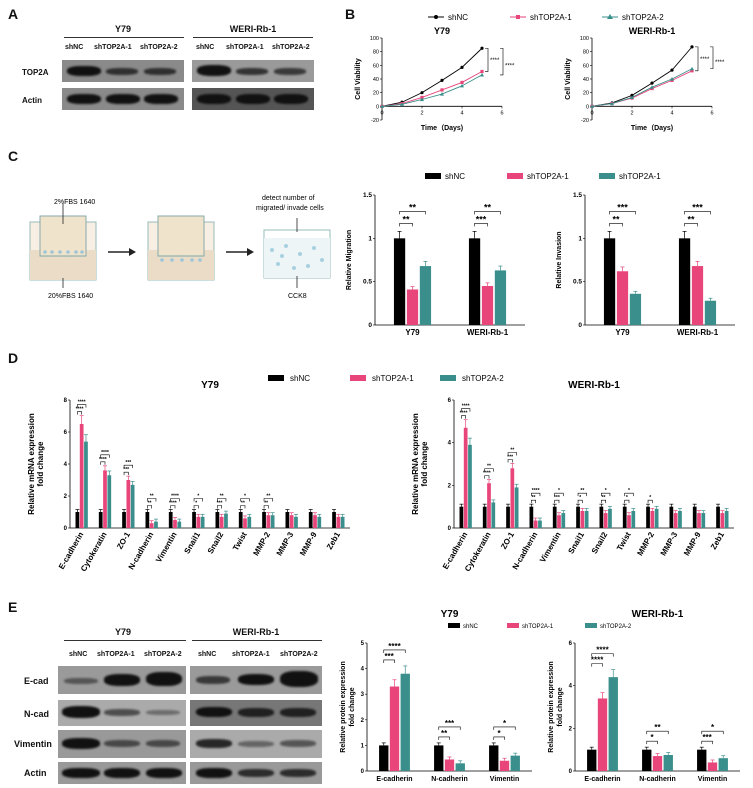  I want to click on x-tick-label: ZO-1, so click(123, 540).